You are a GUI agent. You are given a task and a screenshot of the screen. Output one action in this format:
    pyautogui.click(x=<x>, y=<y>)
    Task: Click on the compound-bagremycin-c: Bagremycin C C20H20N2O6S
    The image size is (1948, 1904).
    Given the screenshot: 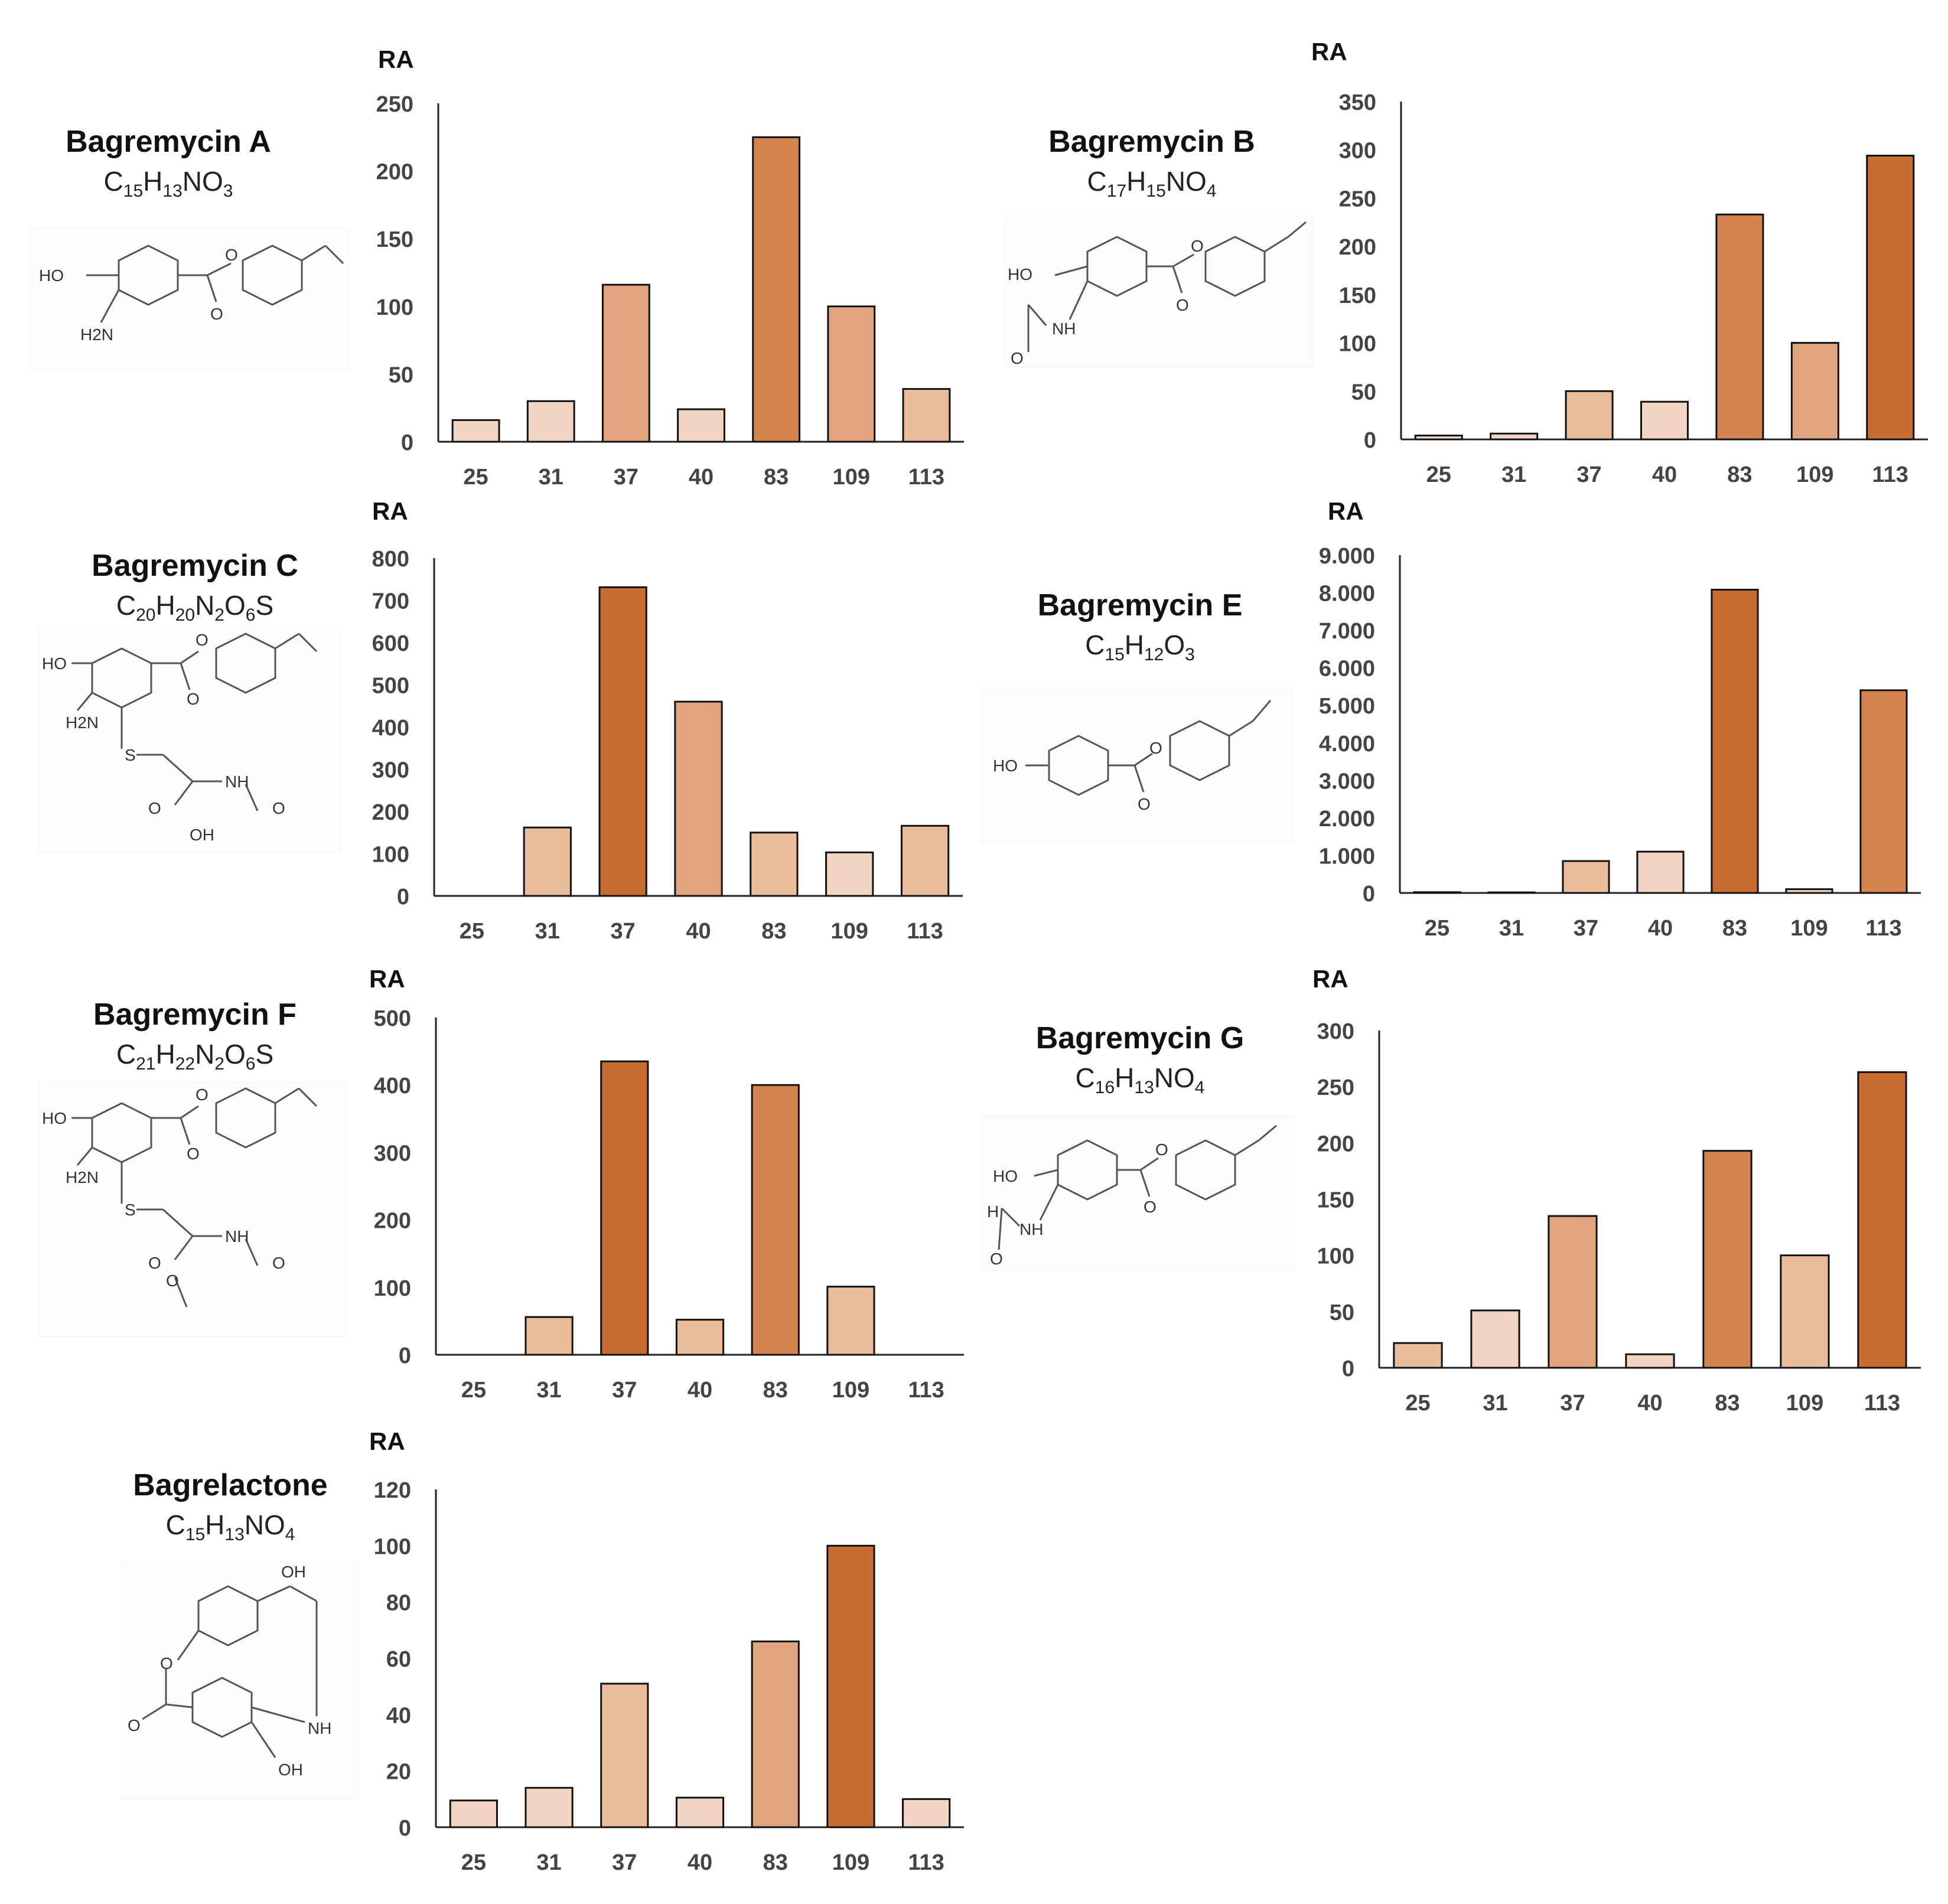 What is the action you would take?
    pyautogui.click(x=195, y=586)
    